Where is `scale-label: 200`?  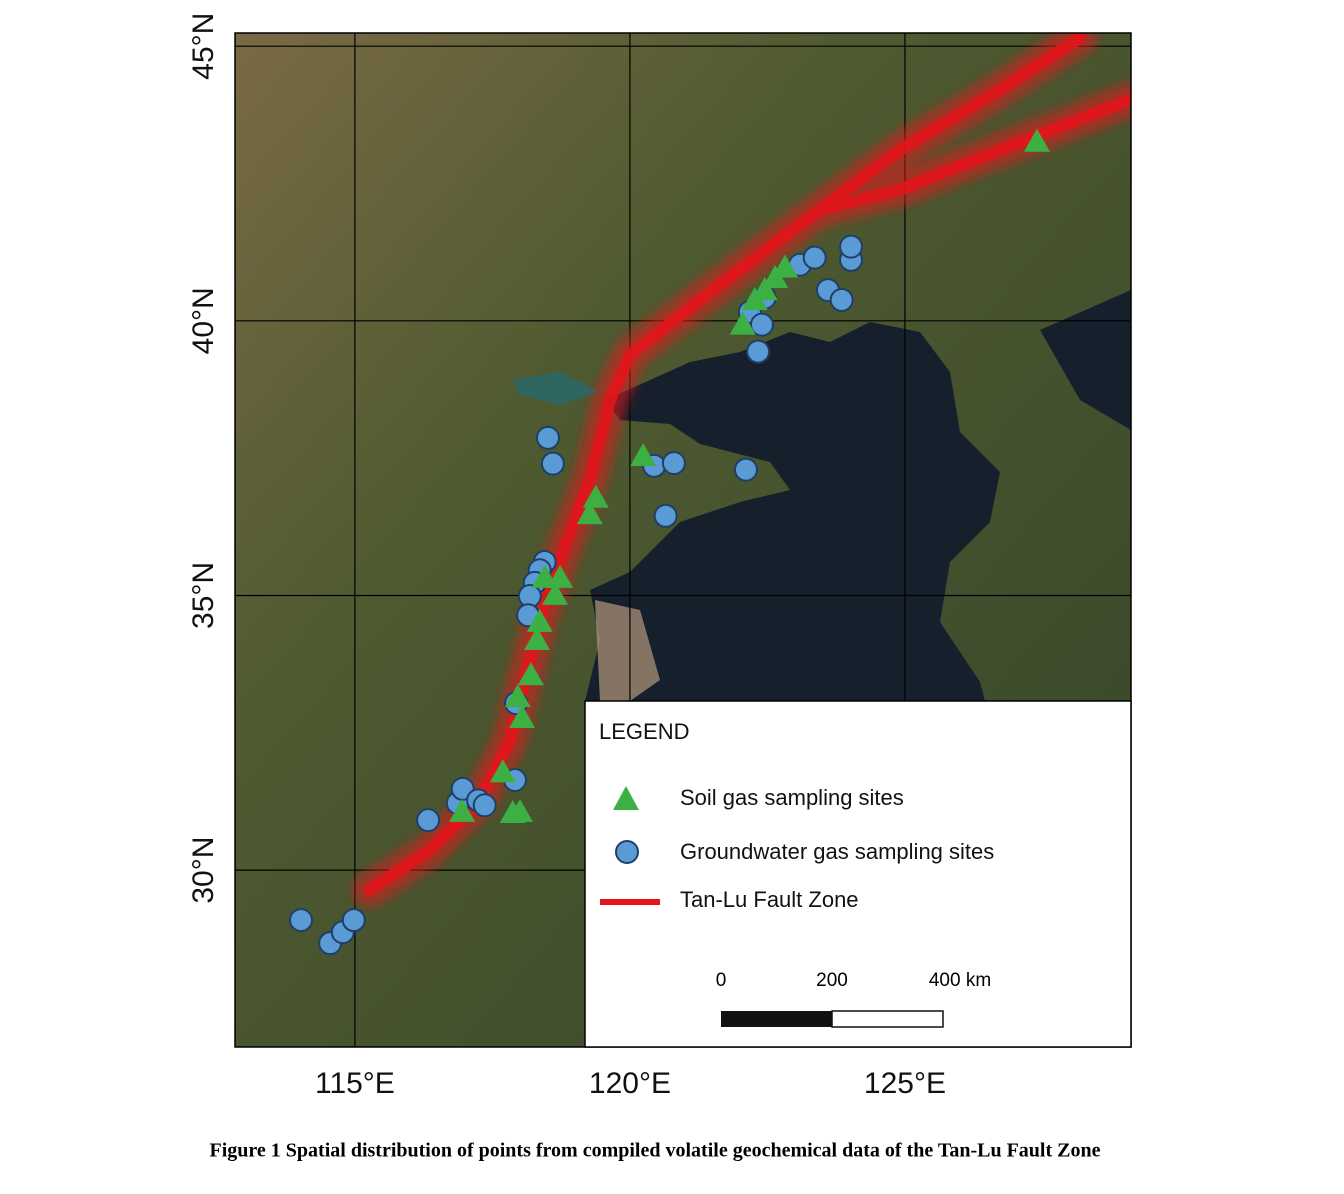
scale-label: 200 is located at coordinates (832, 980).